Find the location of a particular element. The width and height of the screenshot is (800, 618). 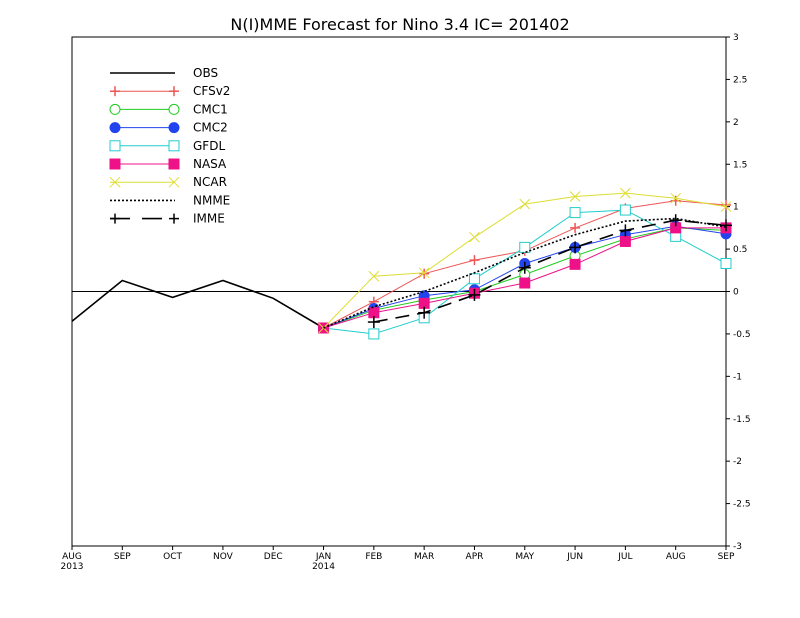

legend-label: NCAR is located at coordinates (210, 182).